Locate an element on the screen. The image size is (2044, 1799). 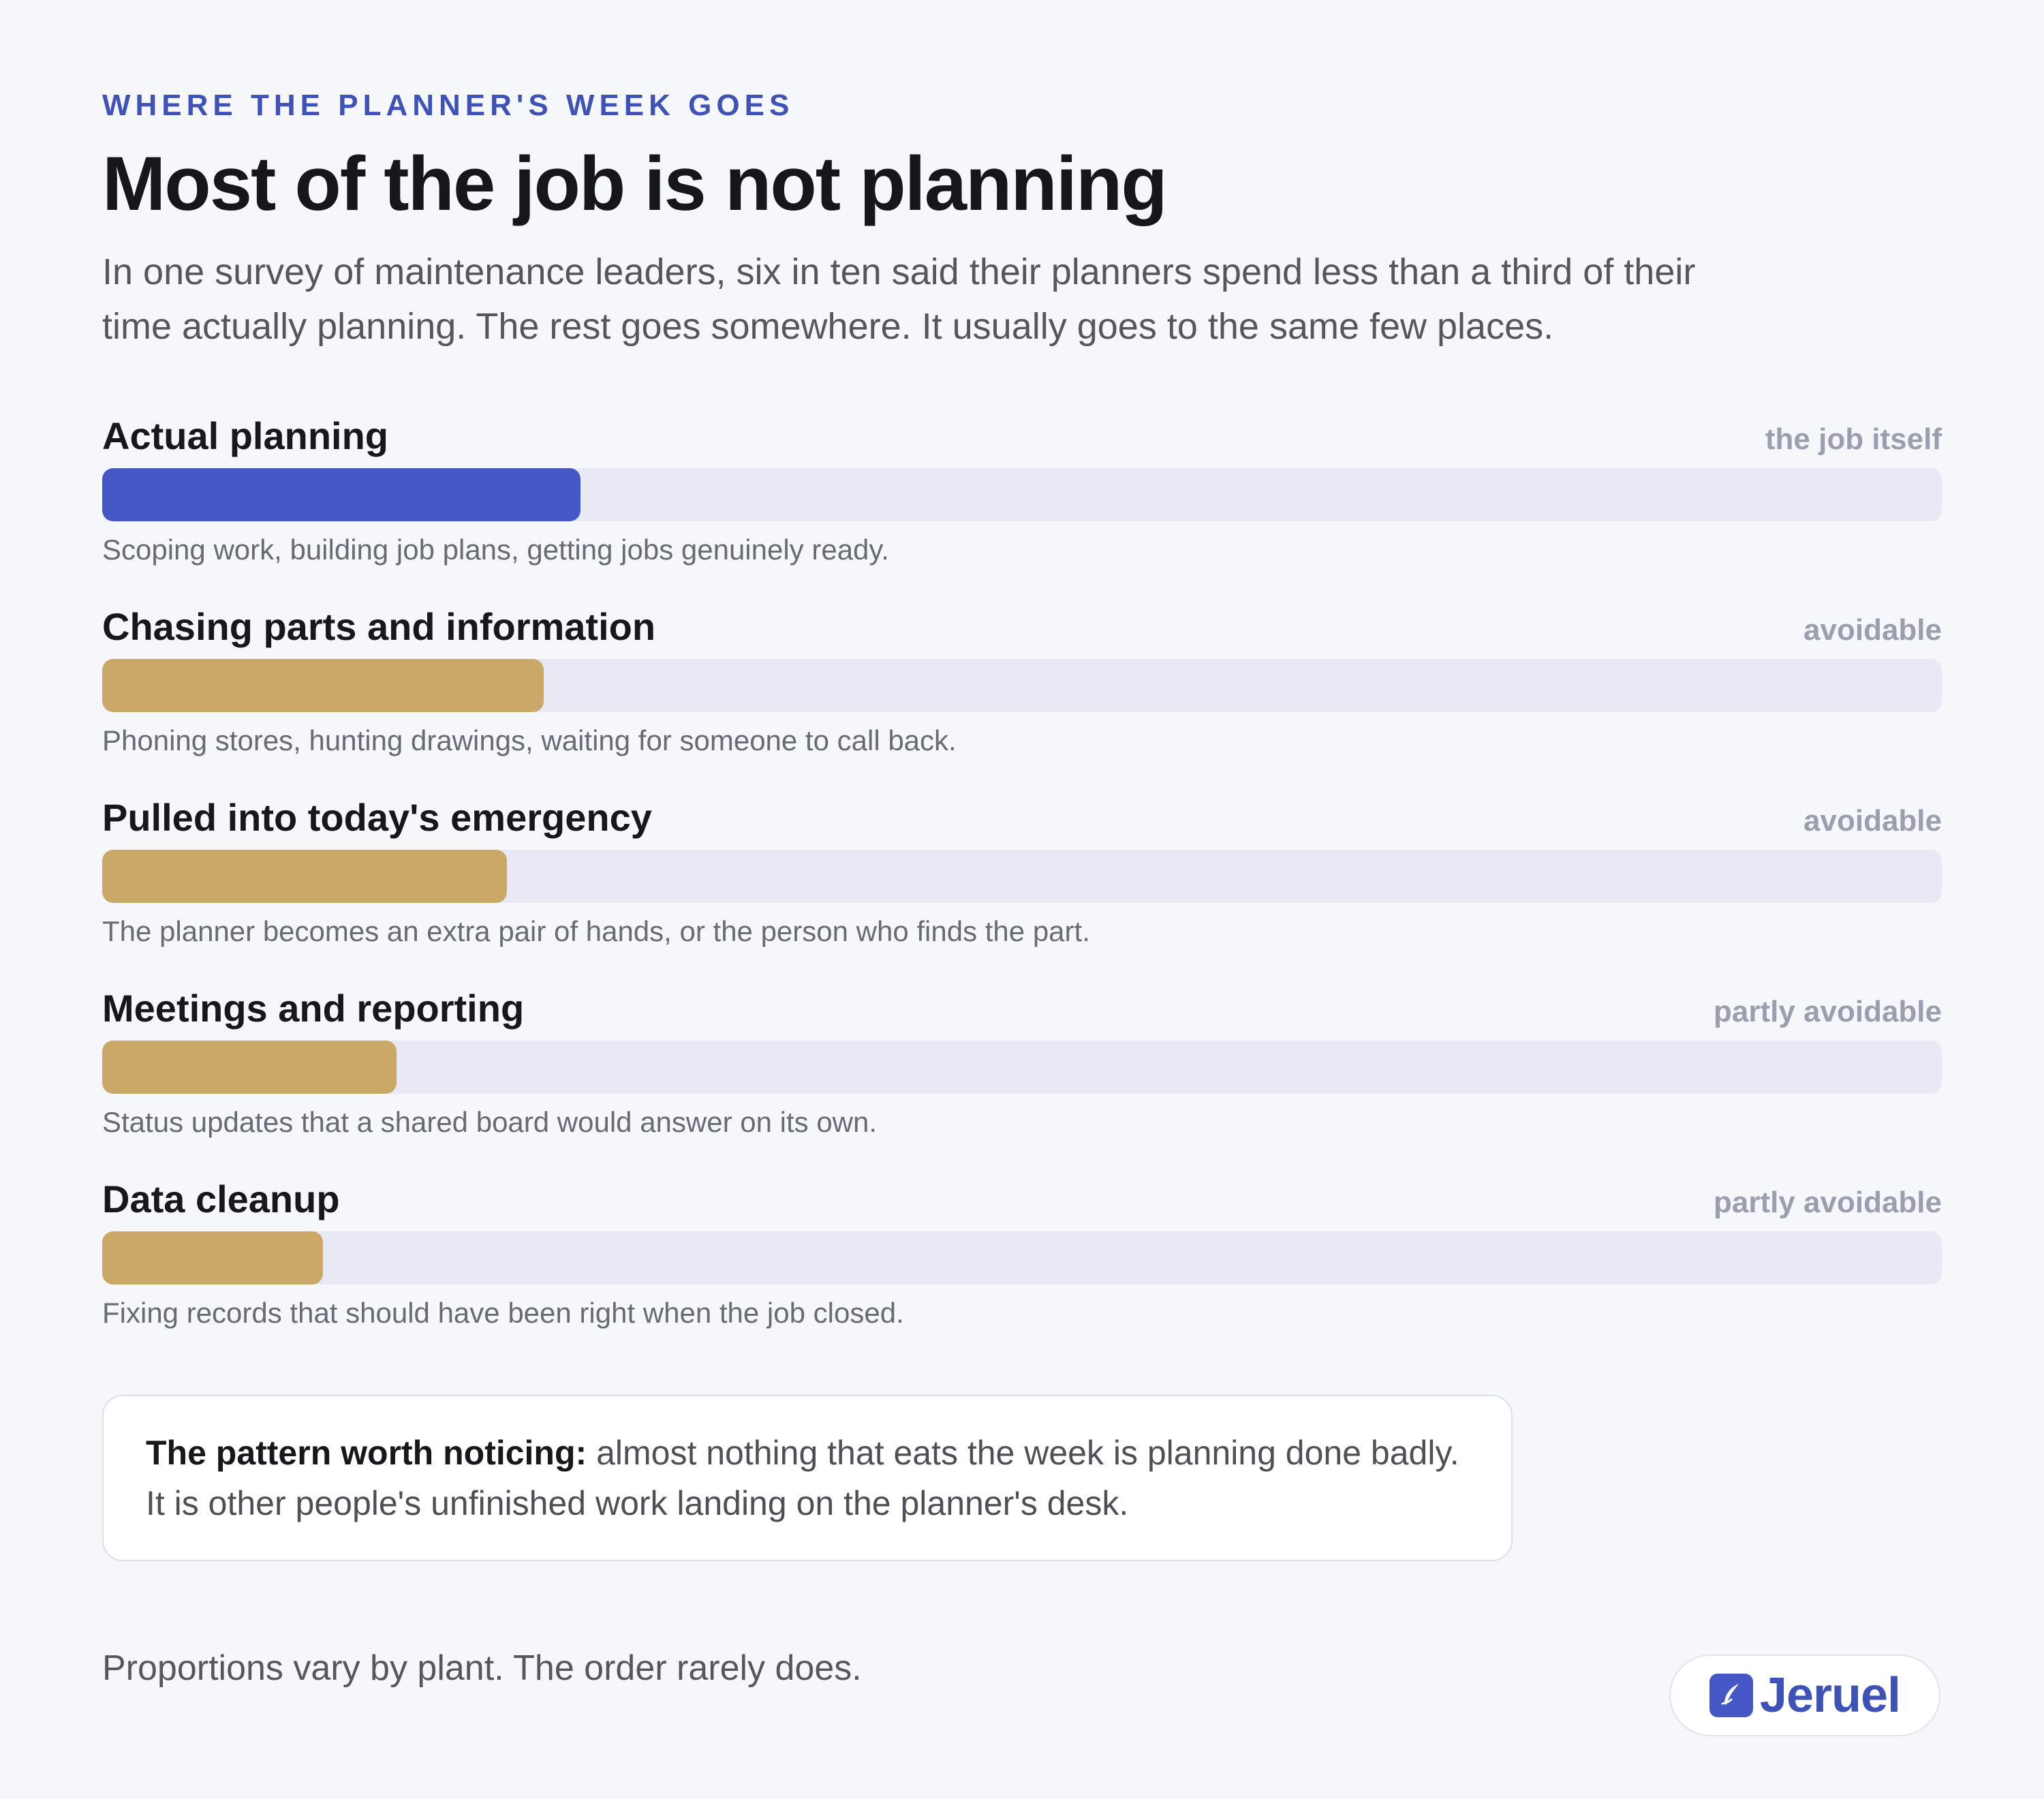
category-label: Pulled into today's emergency is located at coordinates (377, 818).